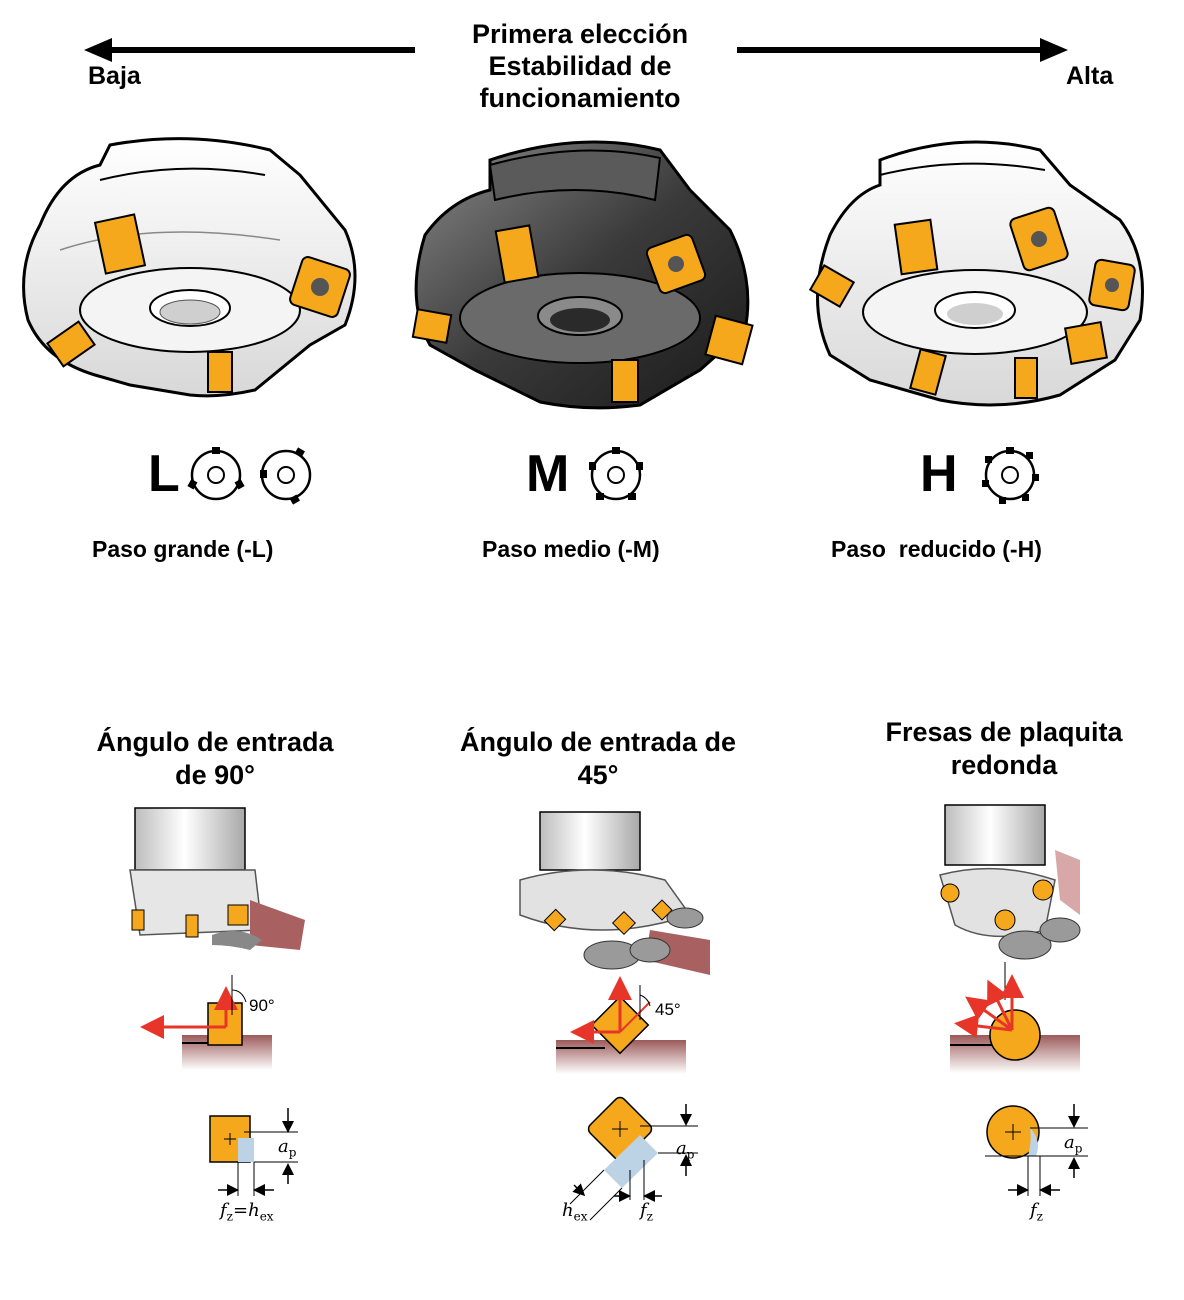 The height and width of the screenshot is (1300, 1184). What do you see at coordinates (575, 1212) in the screenshot?
I see `hex-label-45: hex` at bounding box center [575, 1212].